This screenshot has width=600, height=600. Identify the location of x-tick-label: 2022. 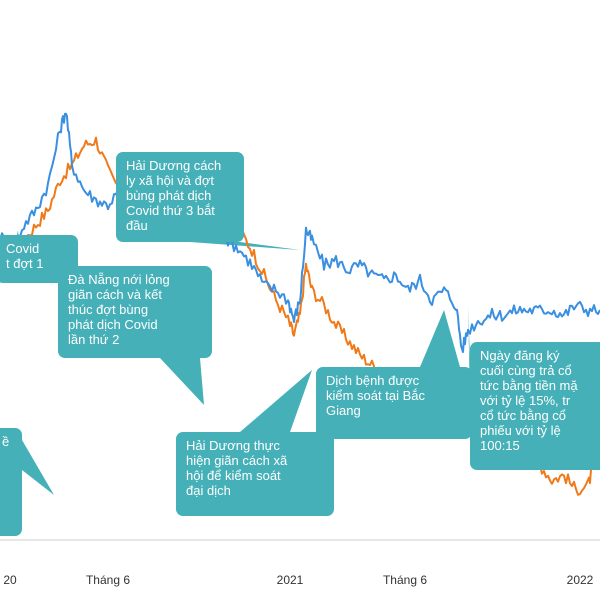
(580, 580).